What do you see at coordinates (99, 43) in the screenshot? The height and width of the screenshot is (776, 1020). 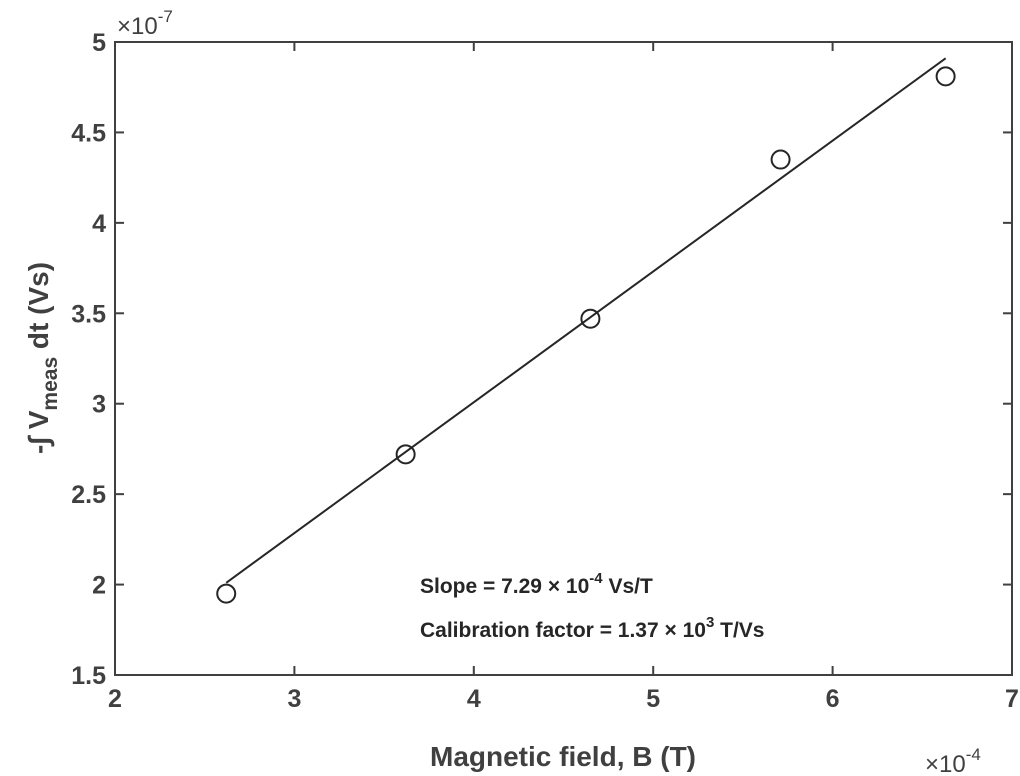 I see `y-tick-label: 5` at bounding box center [99, 43].